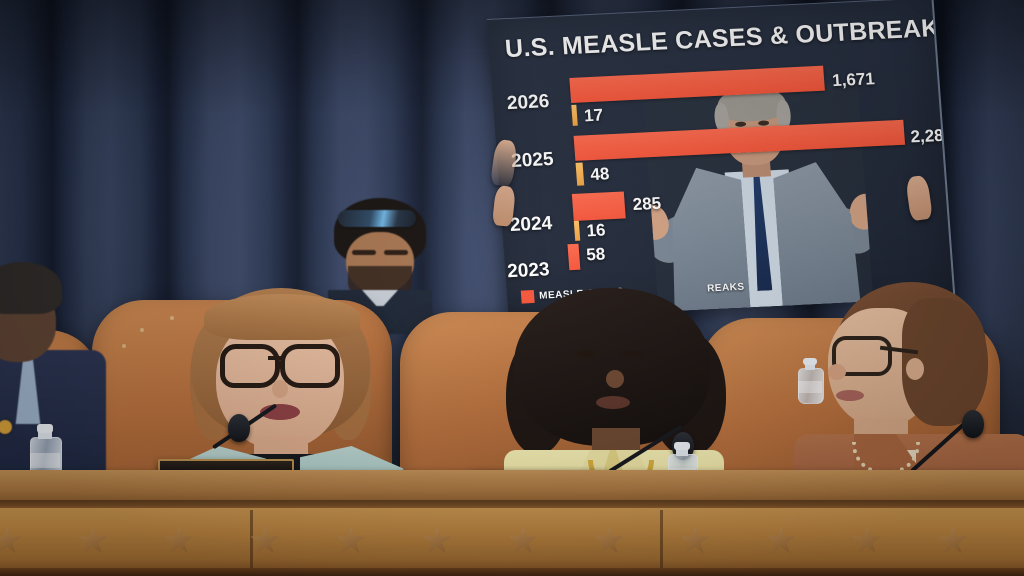 Image resolution: width=1024 pixels, height=576 pixels. What do you see at coordinates (580, 174) in the screenshot?
I see `bar-outbreaks-2025` at bounding box center [580, 174].